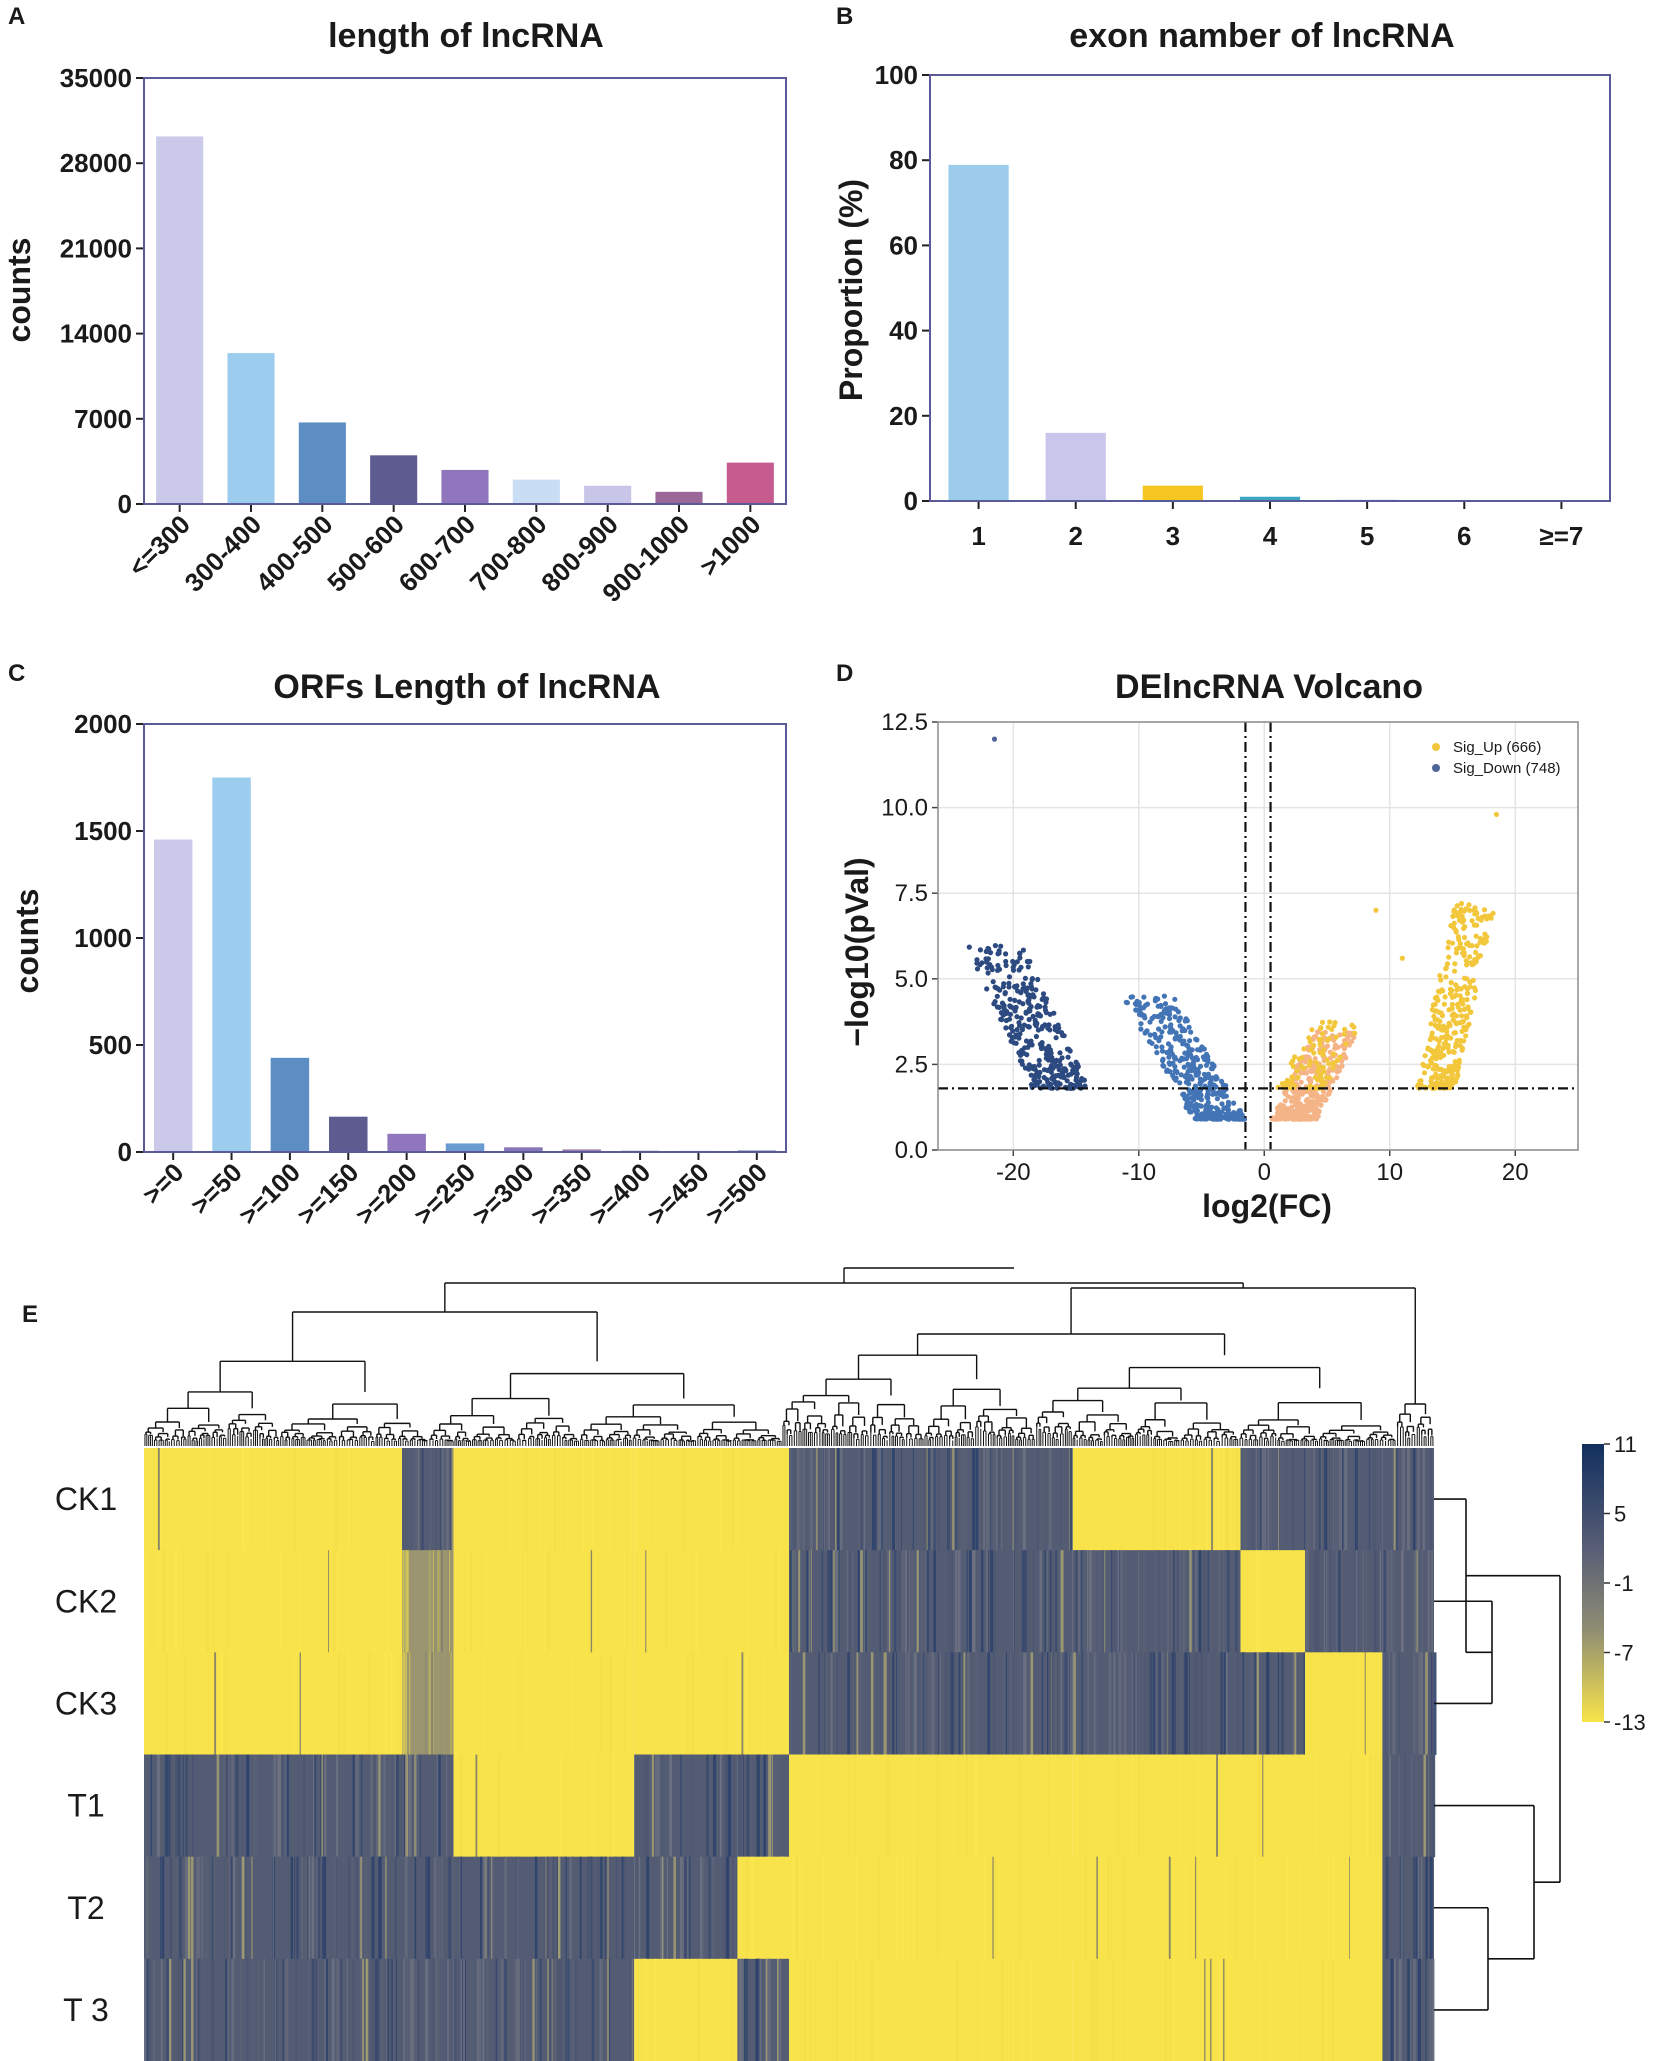  What do you see at coordinates (903, 160) in the screenshot?
I see `chart-b-ytick-label-4: 80` at bounding box center [903, 160].